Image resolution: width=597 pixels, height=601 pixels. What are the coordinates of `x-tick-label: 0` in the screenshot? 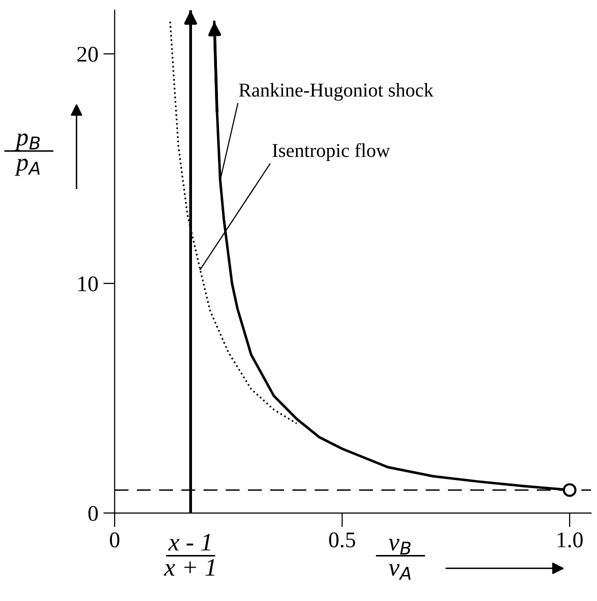 It's located at (115, 540).